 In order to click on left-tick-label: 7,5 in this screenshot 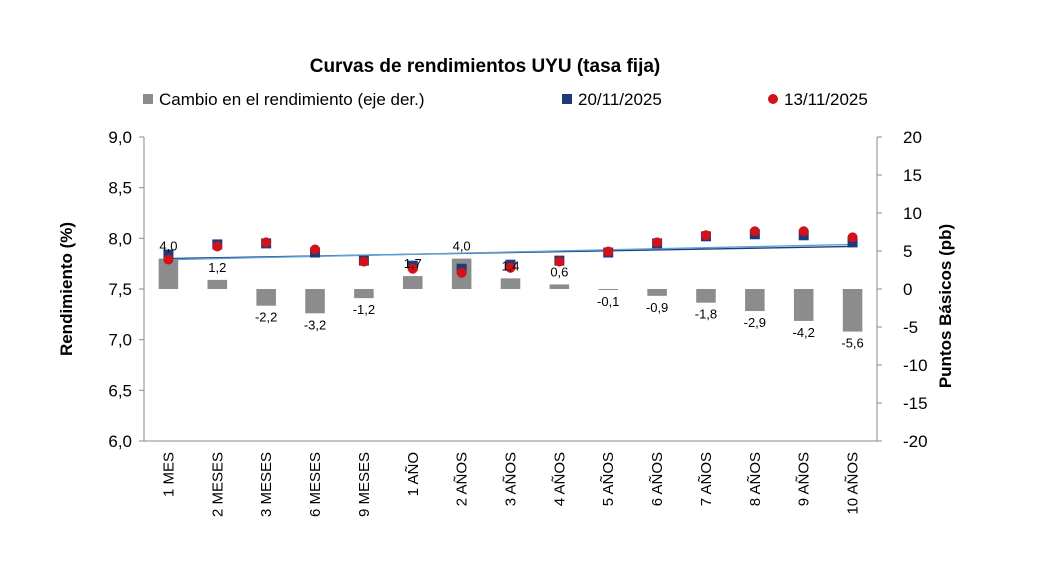, I will do `click(120, 289)`.